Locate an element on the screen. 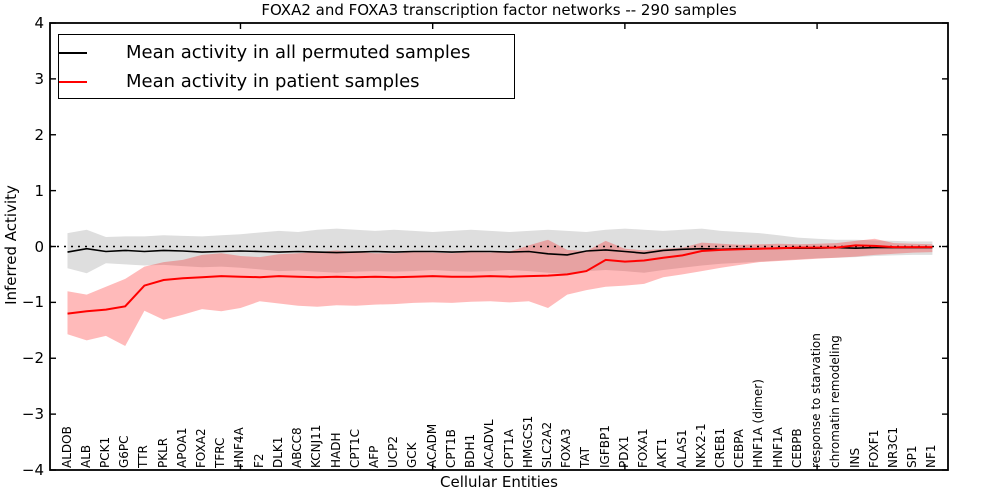 Image resolution: width=1000 pixels, height=500 pixels. legend-label-patient: Mean activity in patient samples is located at coordinates (273, 81).